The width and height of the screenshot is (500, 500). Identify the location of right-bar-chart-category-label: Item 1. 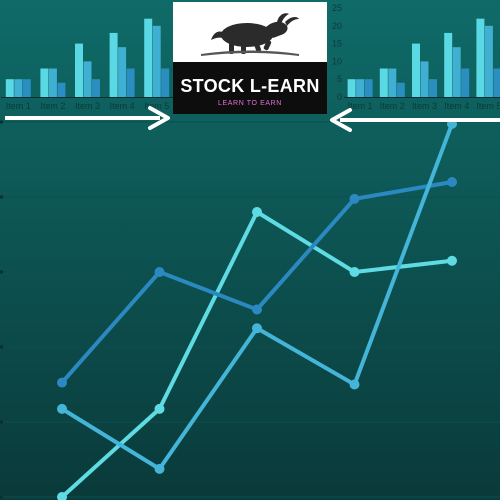
(360, 106).